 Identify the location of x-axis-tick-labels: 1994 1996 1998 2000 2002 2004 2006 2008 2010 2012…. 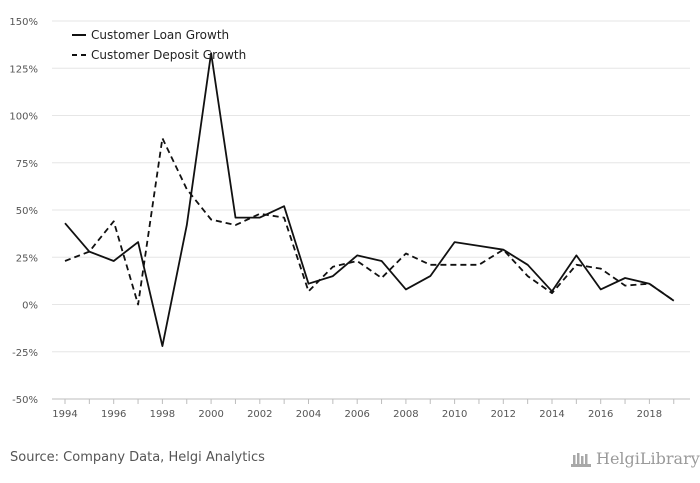
(357, 414).